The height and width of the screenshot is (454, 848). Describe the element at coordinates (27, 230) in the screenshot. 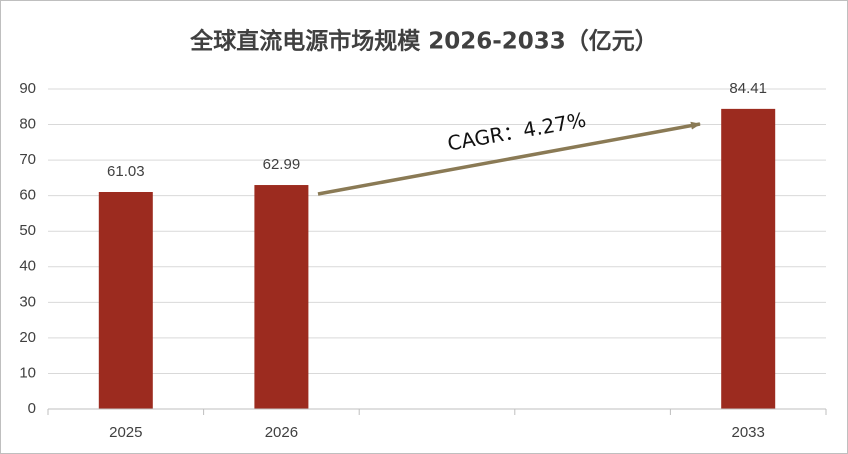

I see `y-tick-label: 50` at that location.